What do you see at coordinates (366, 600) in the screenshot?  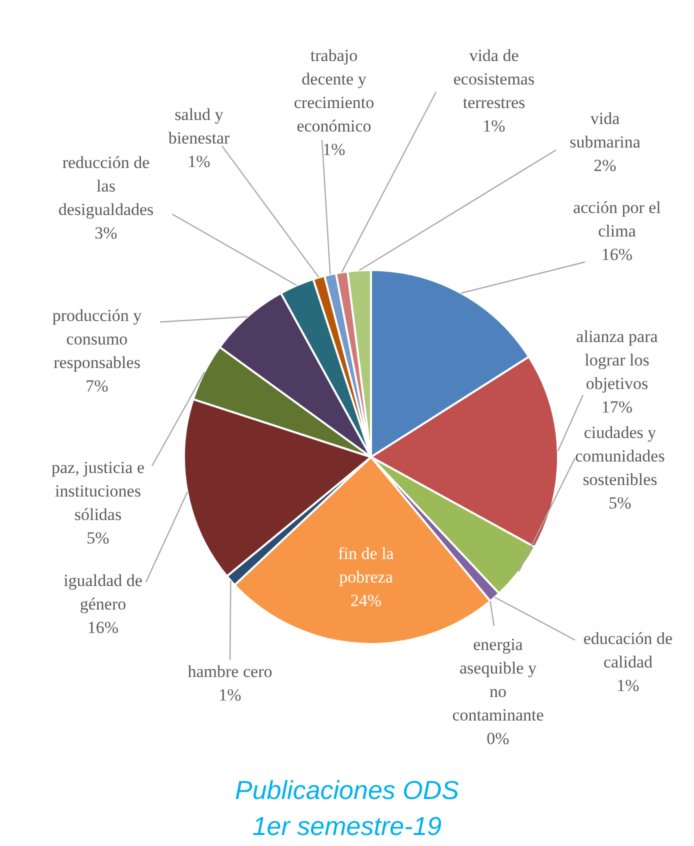 I see `data-label: 24%` at bounding box center [366, 600].